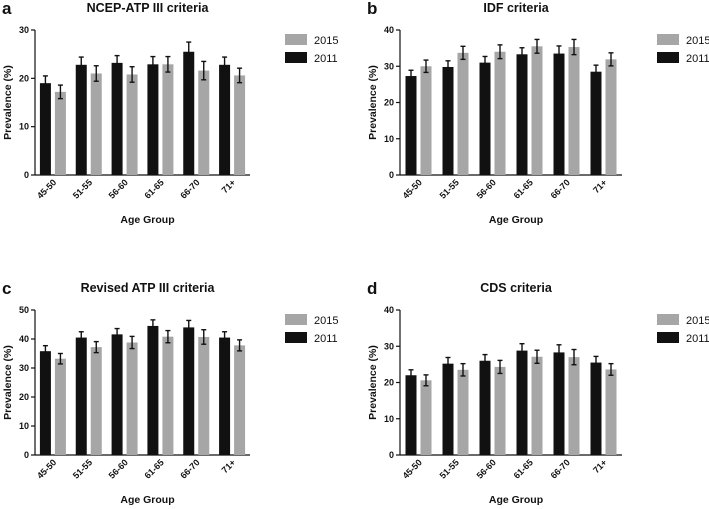 The image size is (709, 509). I want to click on chart-title: IDF criteria, so click(516, 8).